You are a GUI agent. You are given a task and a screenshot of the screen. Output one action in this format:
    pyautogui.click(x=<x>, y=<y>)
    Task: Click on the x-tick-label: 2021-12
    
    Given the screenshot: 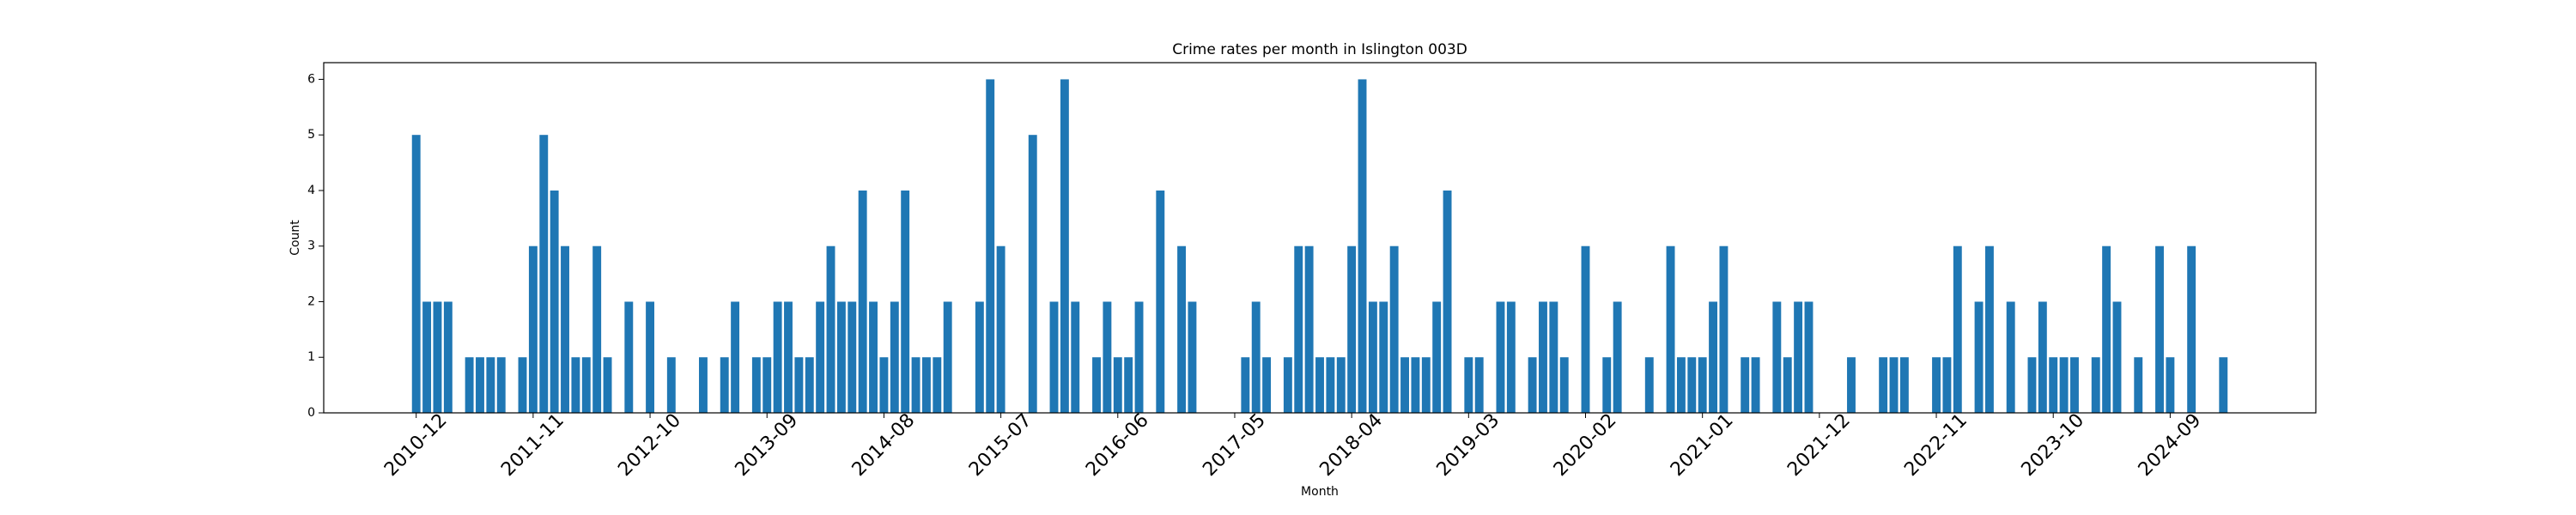 What is the action you would take?
    pyautogui.click(x=1819, y=445)
    